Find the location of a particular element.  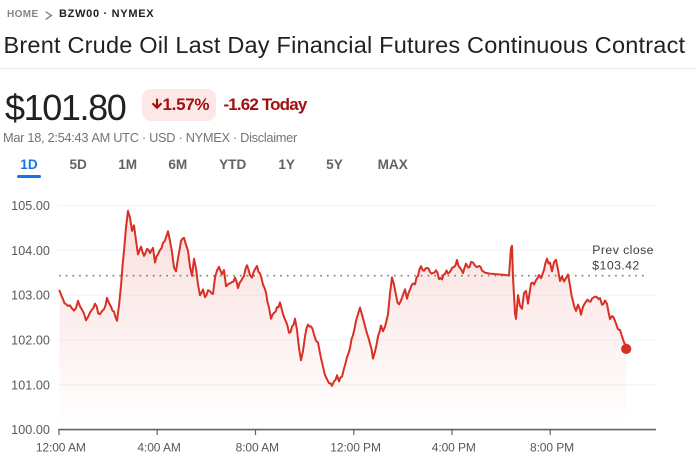

svg-text: $103.42 is located at coordinates (615, 266).